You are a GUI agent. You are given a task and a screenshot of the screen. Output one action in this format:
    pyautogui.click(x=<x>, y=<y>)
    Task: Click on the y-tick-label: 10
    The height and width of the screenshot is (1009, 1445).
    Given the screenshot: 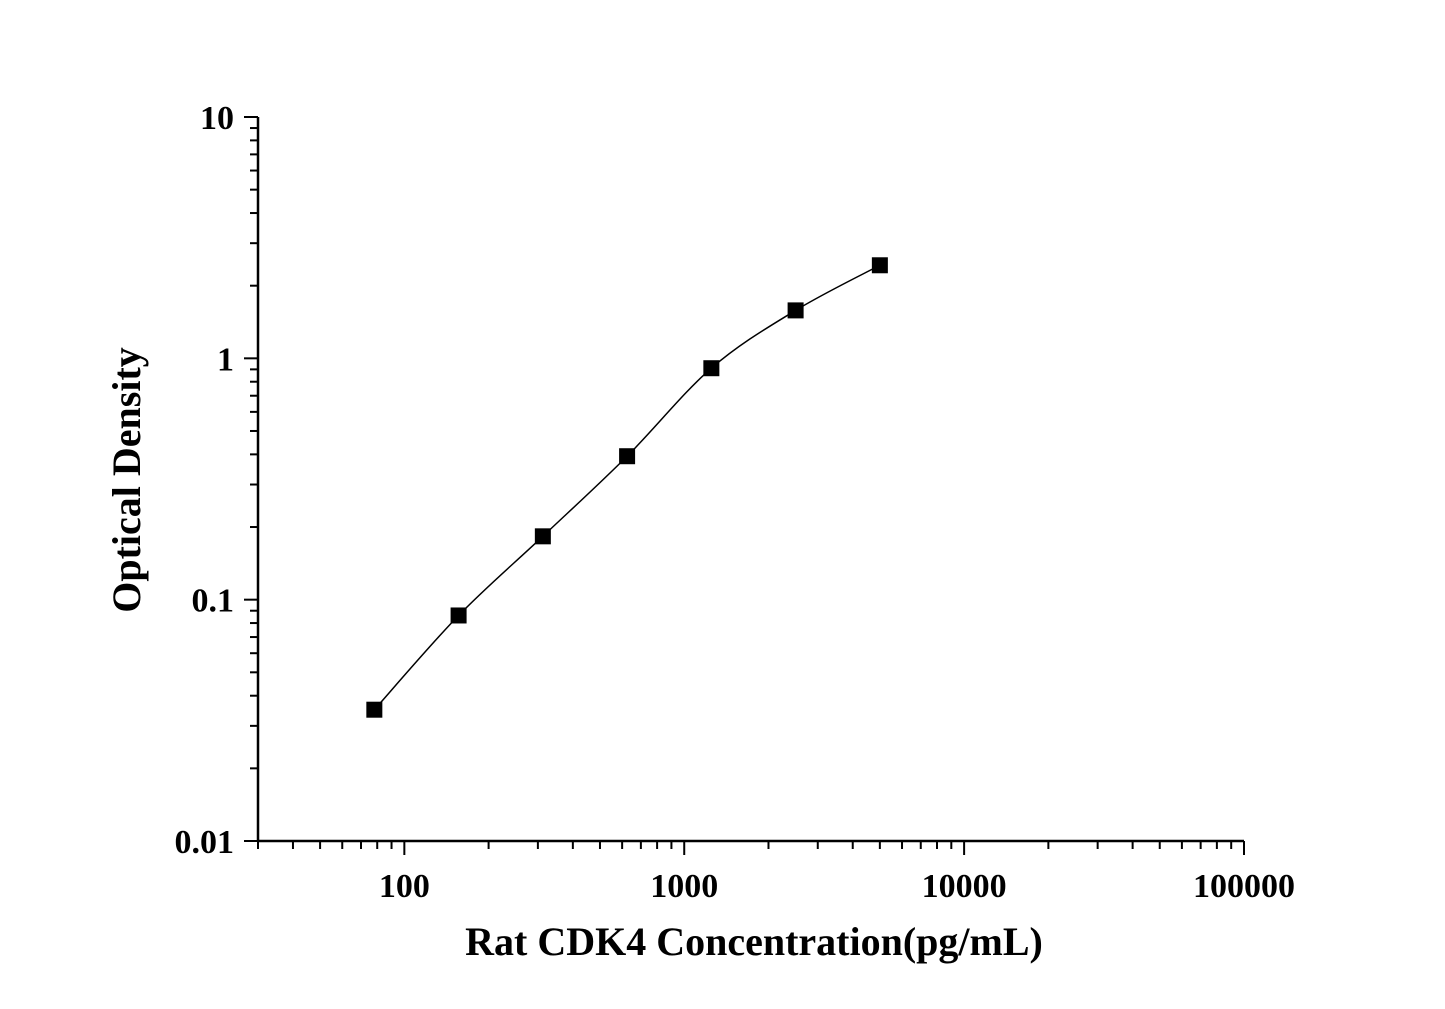 What is the action you would take?
    pyautogui.click(x=217, y=118)
    